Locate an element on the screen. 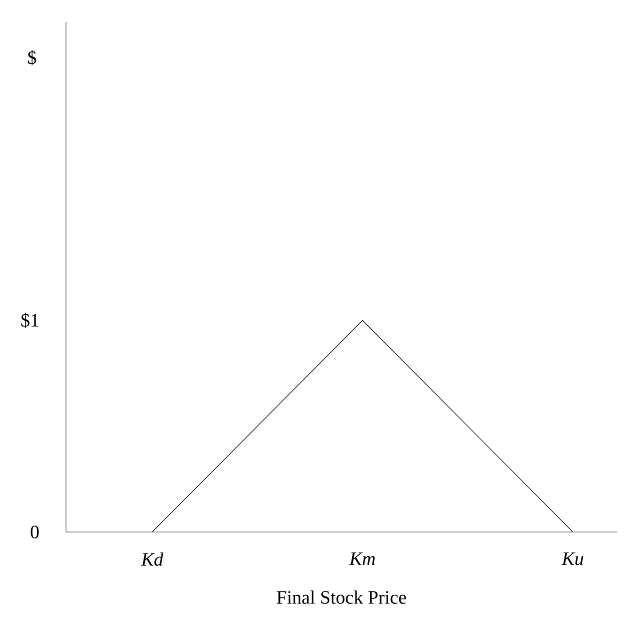 The height and width of the screenshot is (623, 640). x-tick-label: Ku is located at coordinates (573, 559).